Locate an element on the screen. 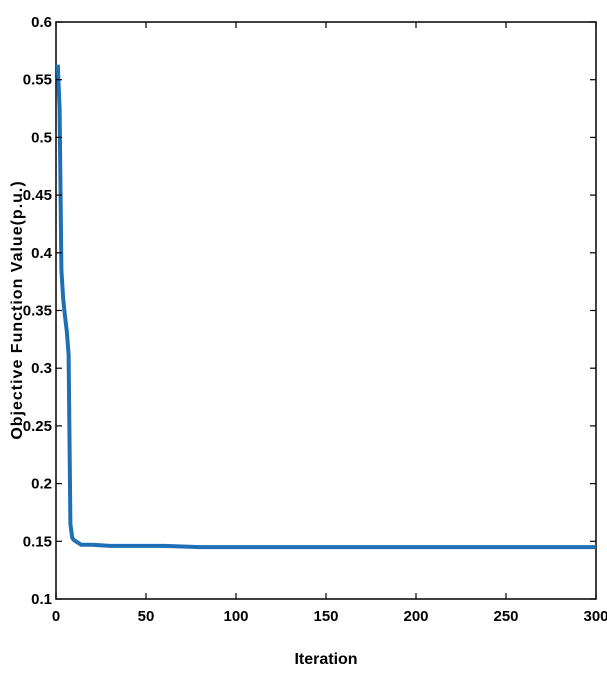 The width and height of the screenshot is (607, 673). y-tick-label: 0.55 is located at coordinates (37, 80).